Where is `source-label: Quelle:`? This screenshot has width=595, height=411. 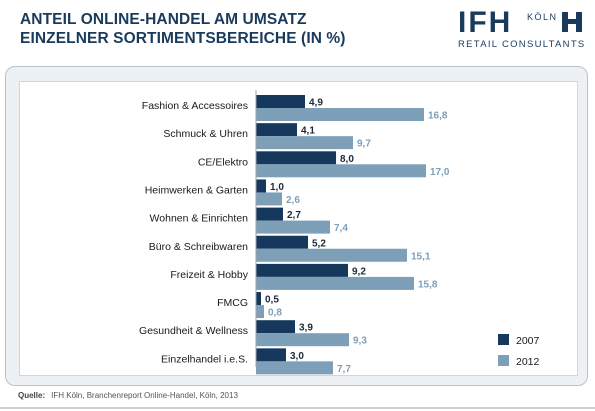
source-label: Quelle: is located at coordinates (32, 395).